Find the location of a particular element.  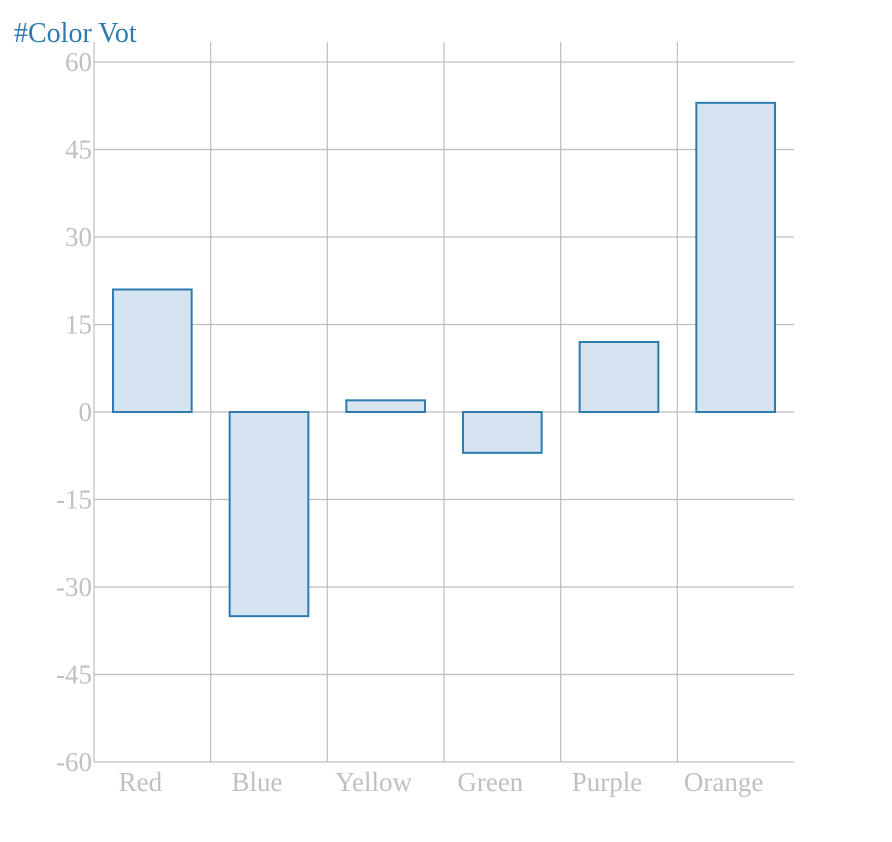

x-tick-label: Purple is located at coordinates (607, 782).